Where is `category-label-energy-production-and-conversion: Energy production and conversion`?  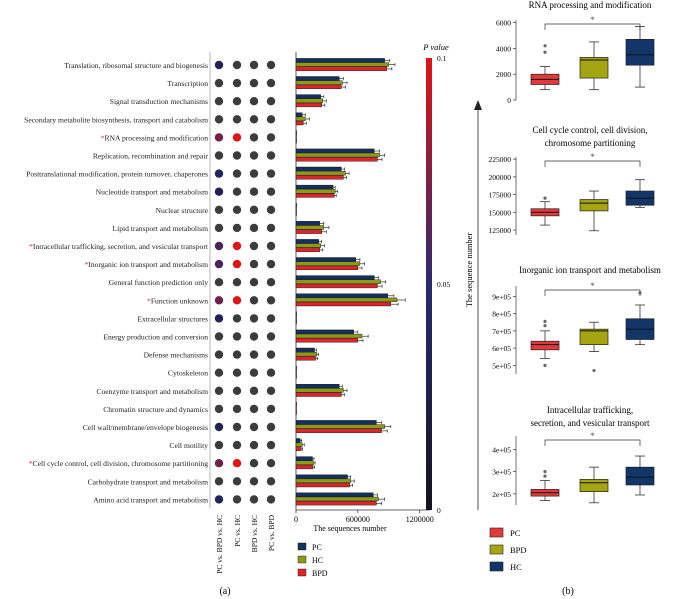
category-label-energy-production-and-conversion: Energy production and conversion is located at coordinates (155, 337).